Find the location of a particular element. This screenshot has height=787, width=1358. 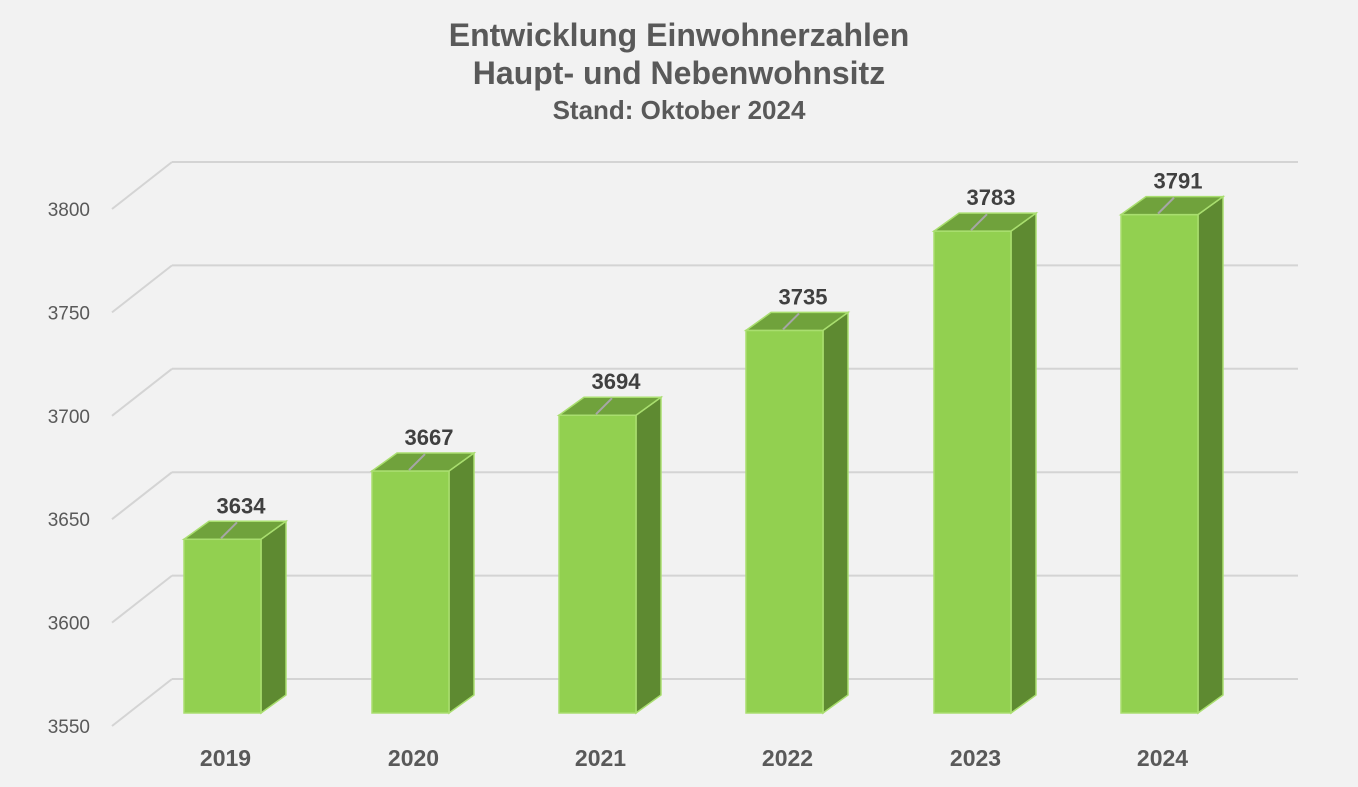

data-label: 3783 is located at coordinates (991, 197).